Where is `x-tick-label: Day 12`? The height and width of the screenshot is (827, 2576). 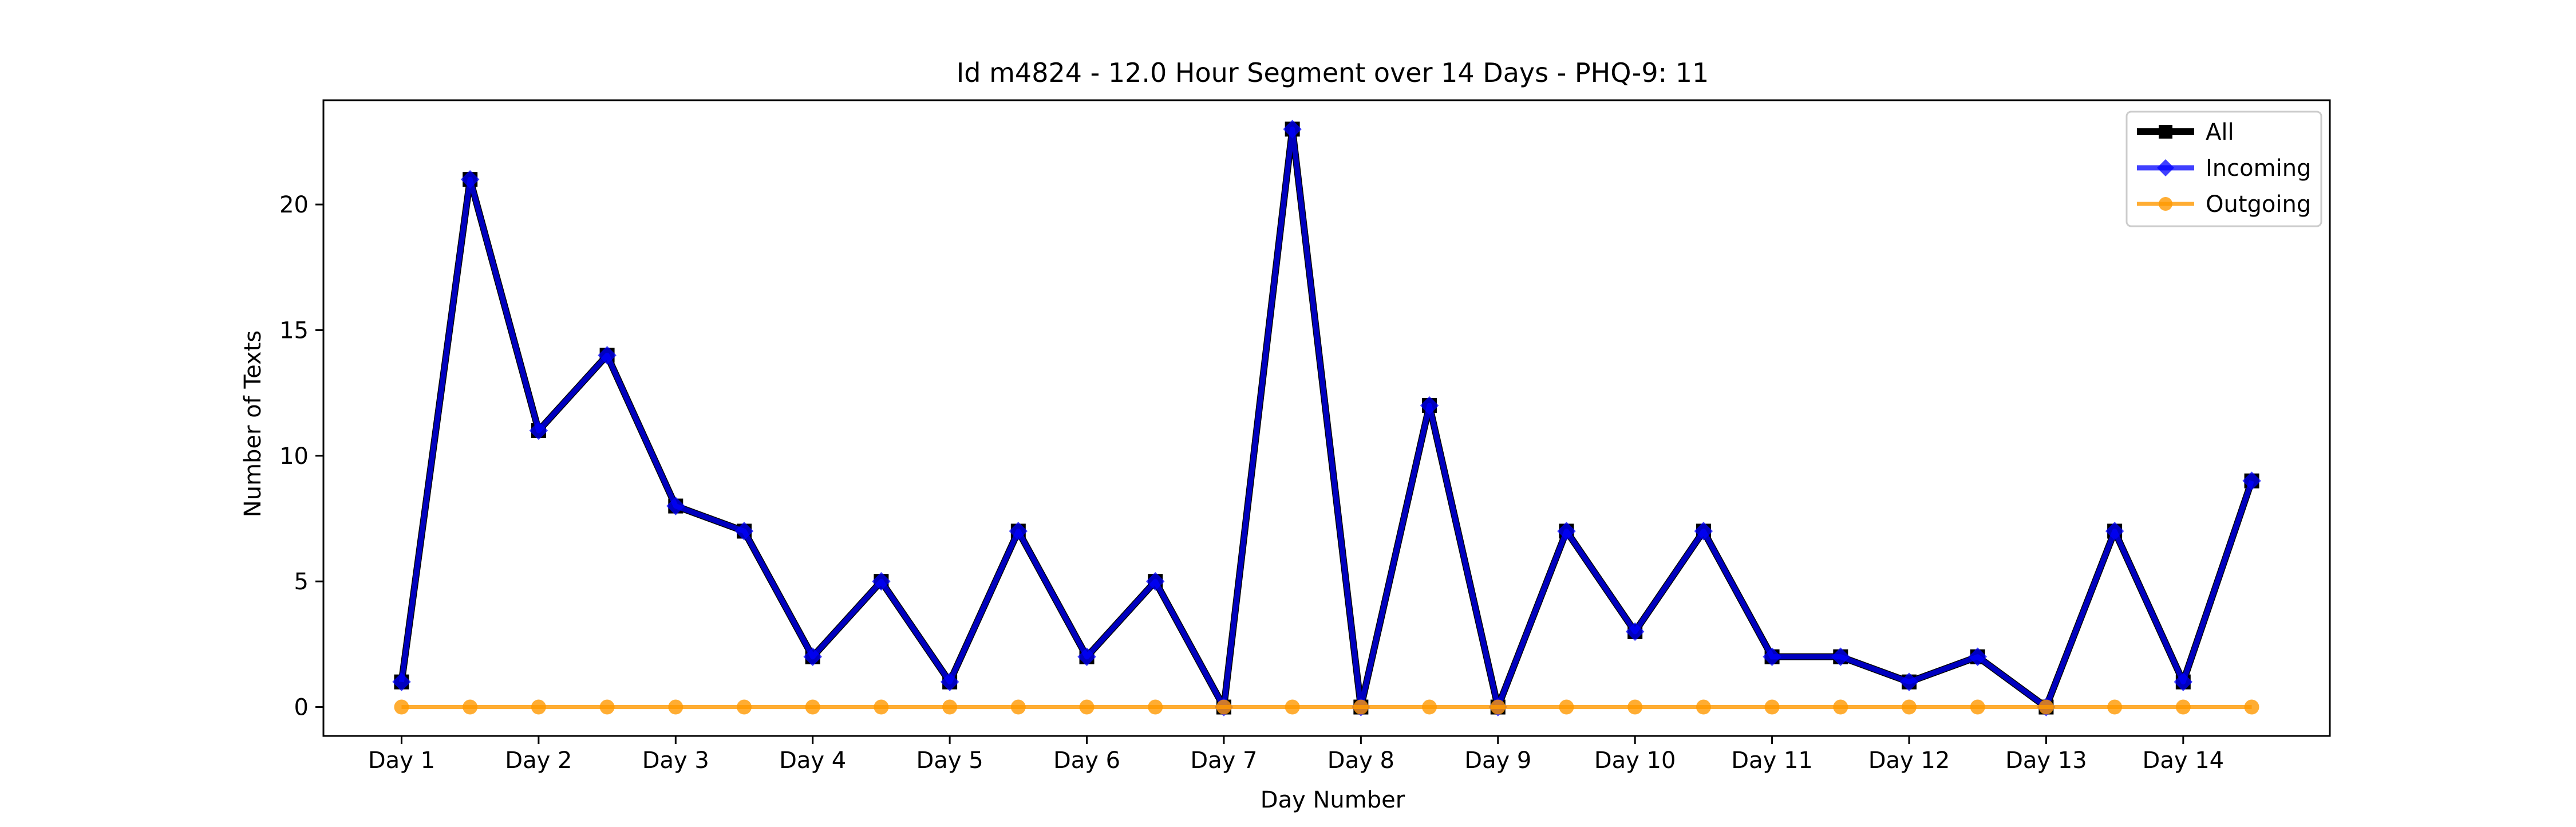 x-tick-label: Day 12 is located at coordinates (1909, 760).